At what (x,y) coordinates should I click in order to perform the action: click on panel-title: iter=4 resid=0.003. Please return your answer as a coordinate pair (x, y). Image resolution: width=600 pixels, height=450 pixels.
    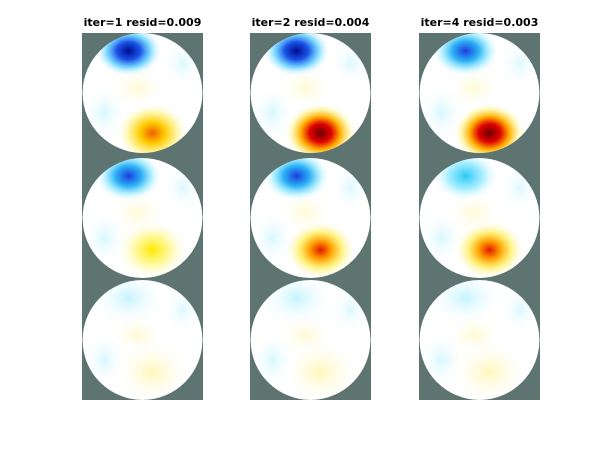
    Looking at the image, I should click on (480, 22).